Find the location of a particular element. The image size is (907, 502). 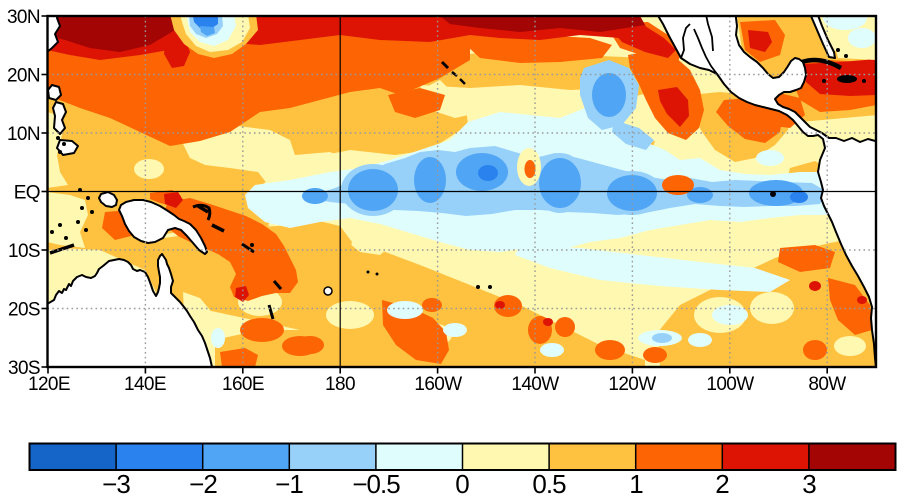

svg-text: 160E is located at coordinates (243, 384).